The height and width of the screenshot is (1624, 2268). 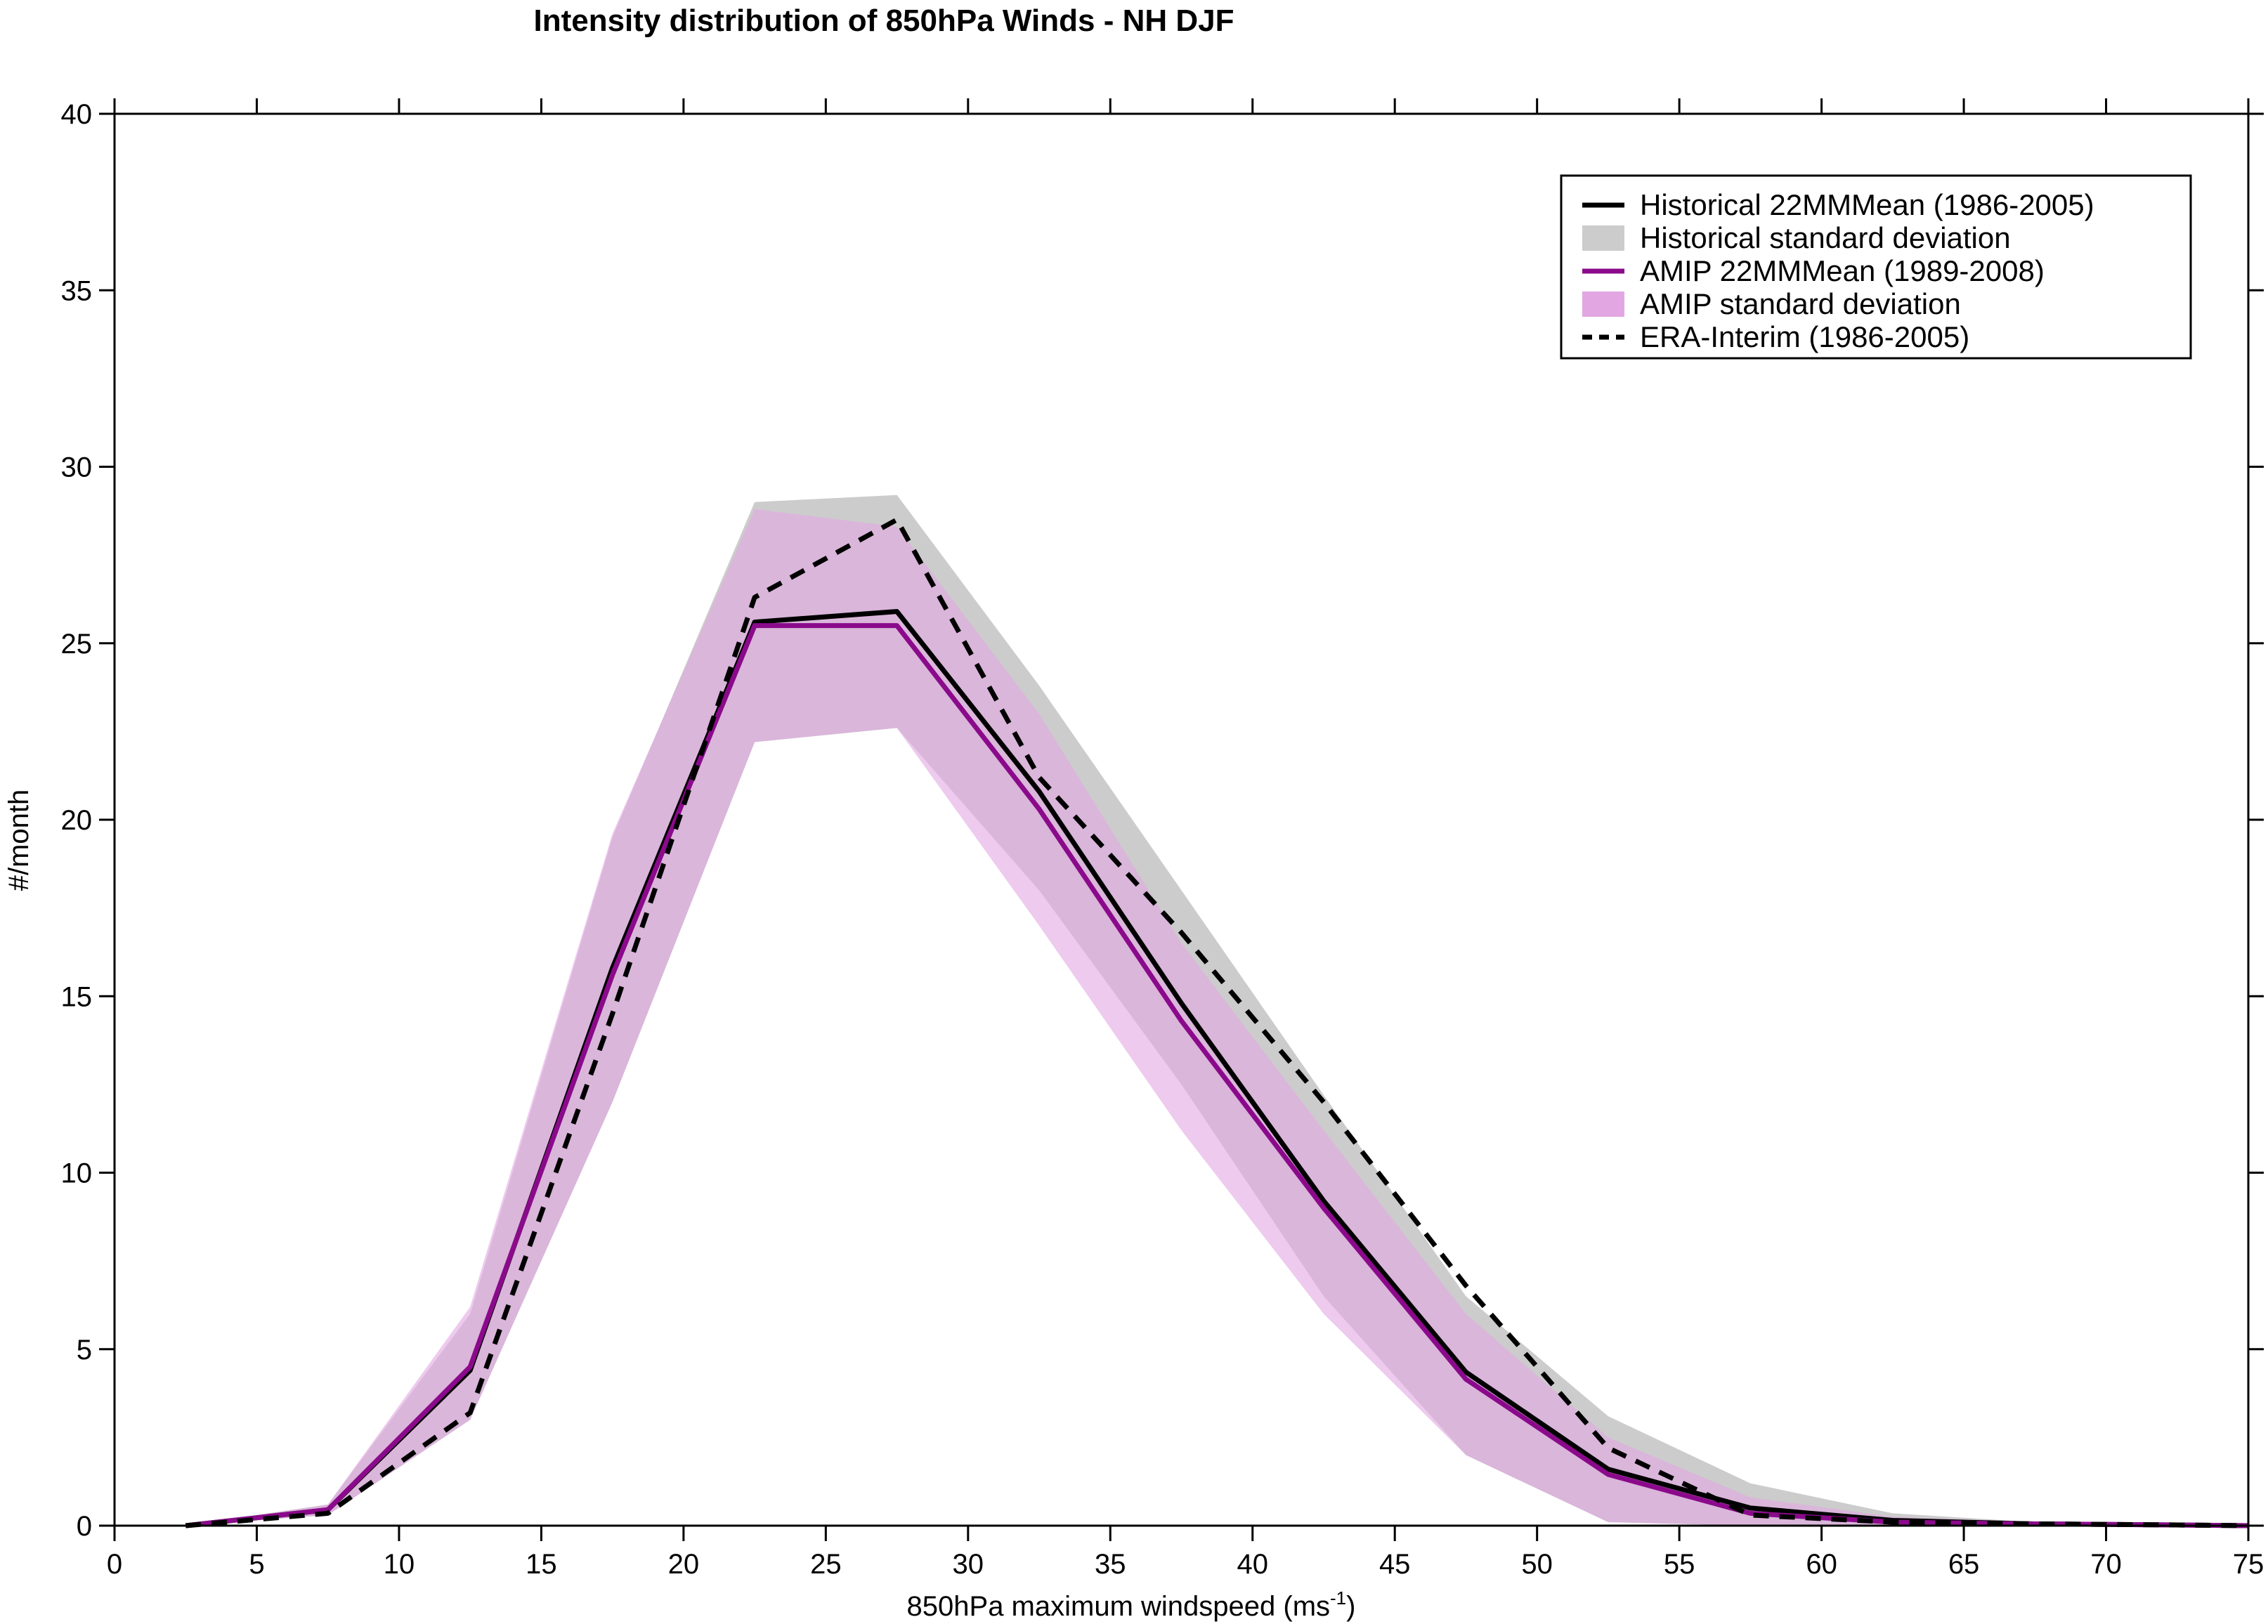 I want to click on x-tick-label: 70, so click(x=2106, y=1564).